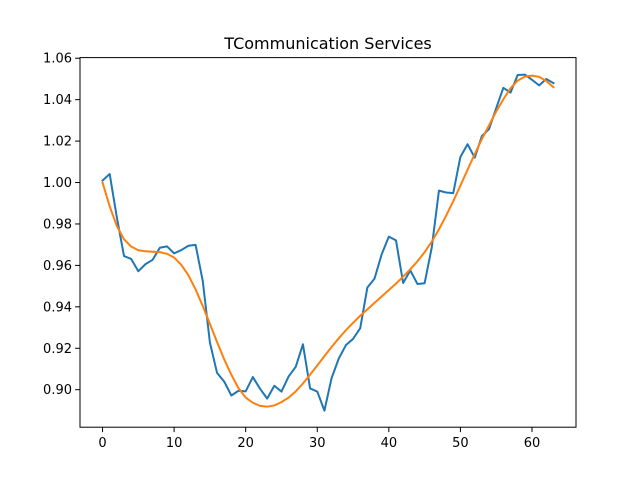  I want to click on y-axis: 0.90 0.92 0.94 0.96 0.98 1.00 1.02 1.04 1.06, so click(61, 225).